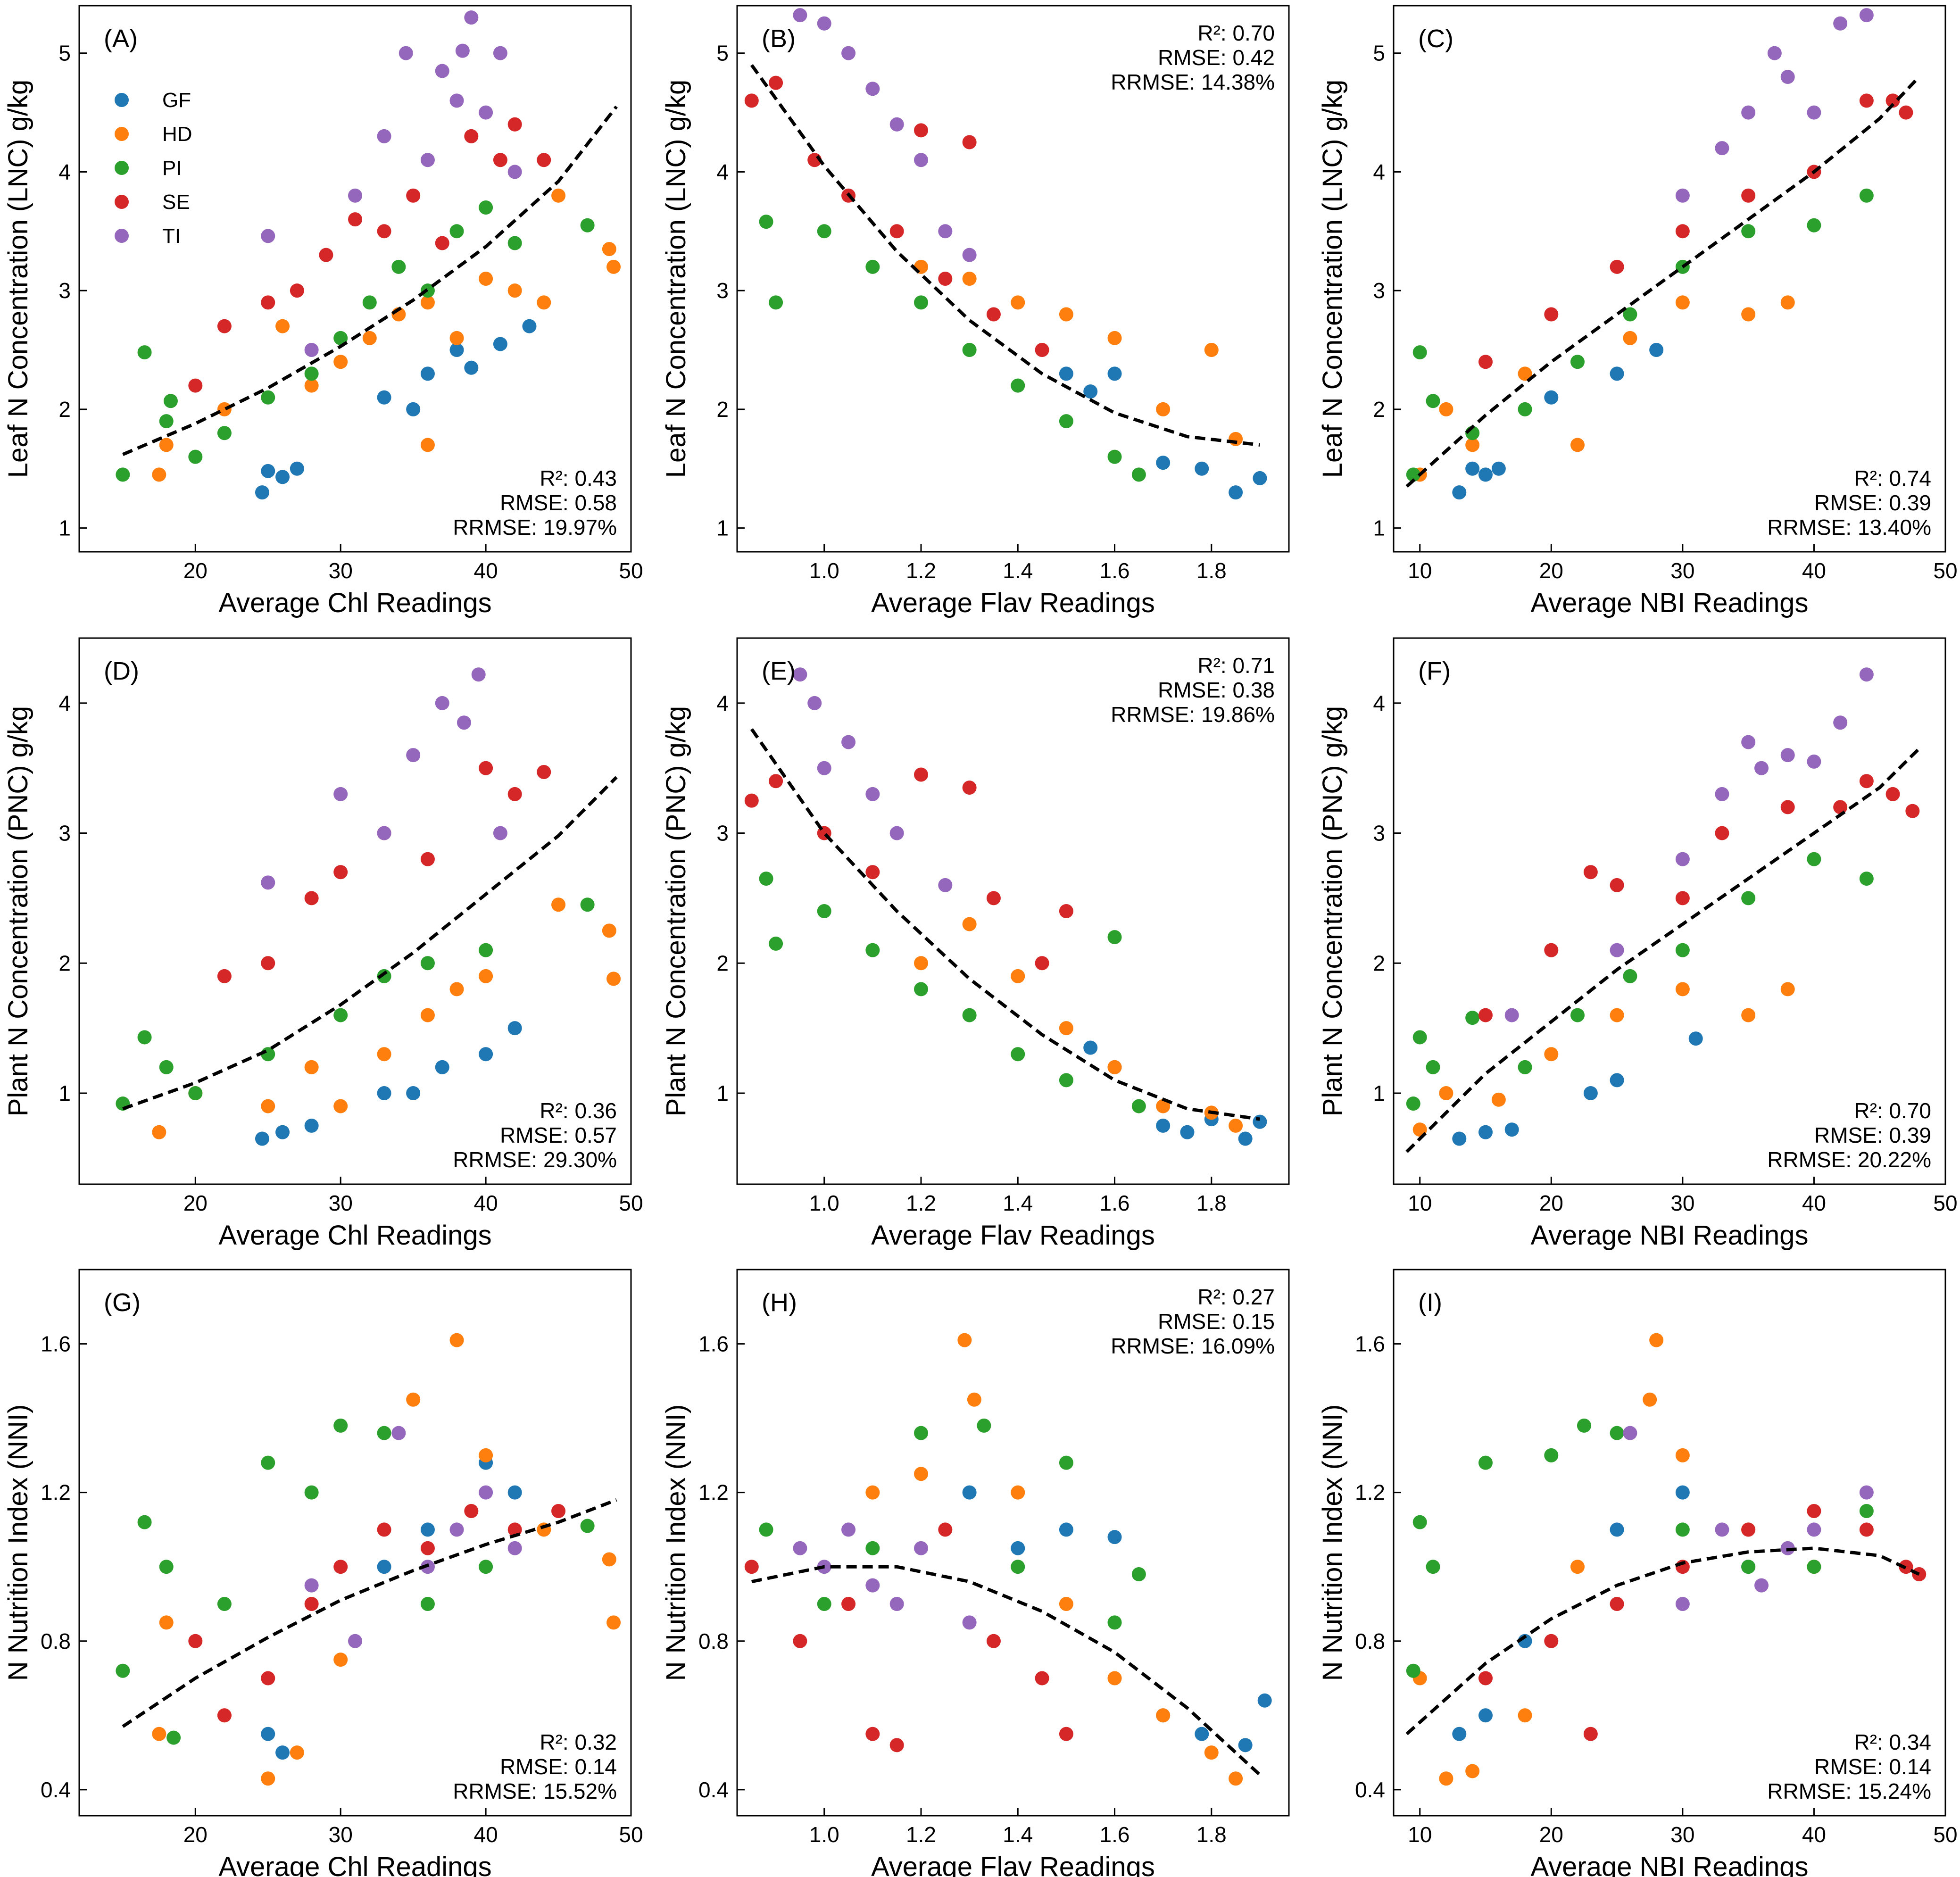 The height and width of the screenshot is (1877, 1960). What do you see at coordinates (713, 1344) in the screenshot?
I see `y-tick-label: 1.6` at bounding box center [713, 1344].